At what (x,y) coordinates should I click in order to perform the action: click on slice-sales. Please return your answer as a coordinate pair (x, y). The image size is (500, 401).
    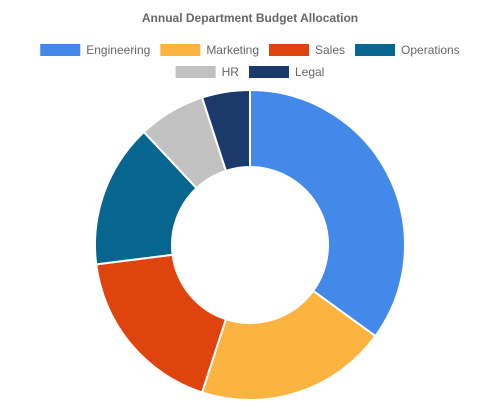
    Looking at the image, I should click on (161, 323).